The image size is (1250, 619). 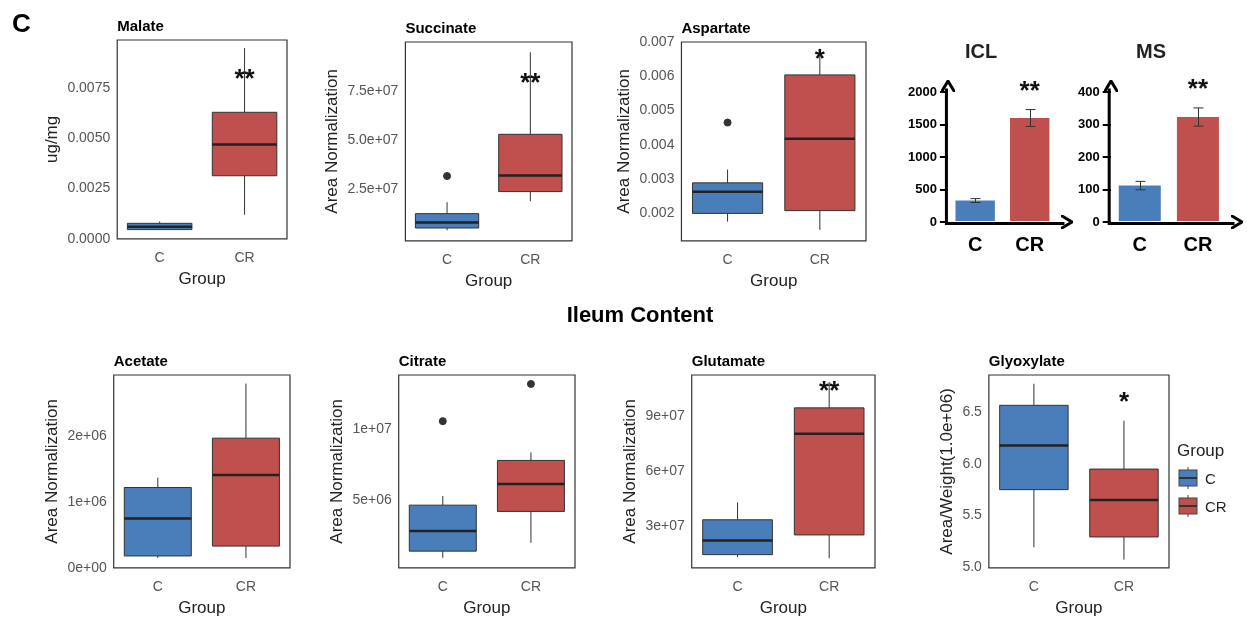 I want to click on y-tick-label: 5e+06, so click(x=372, y=498).